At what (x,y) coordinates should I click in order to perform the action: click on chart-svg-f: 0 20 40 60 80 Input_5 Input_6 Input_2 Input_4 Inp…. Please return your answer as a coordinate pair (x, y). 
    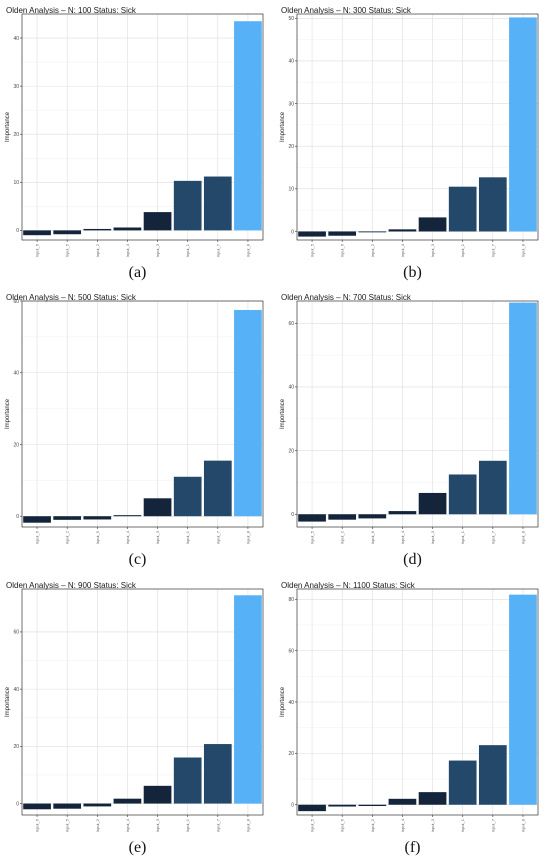
    Looking at the image, I should click on (409, 710).